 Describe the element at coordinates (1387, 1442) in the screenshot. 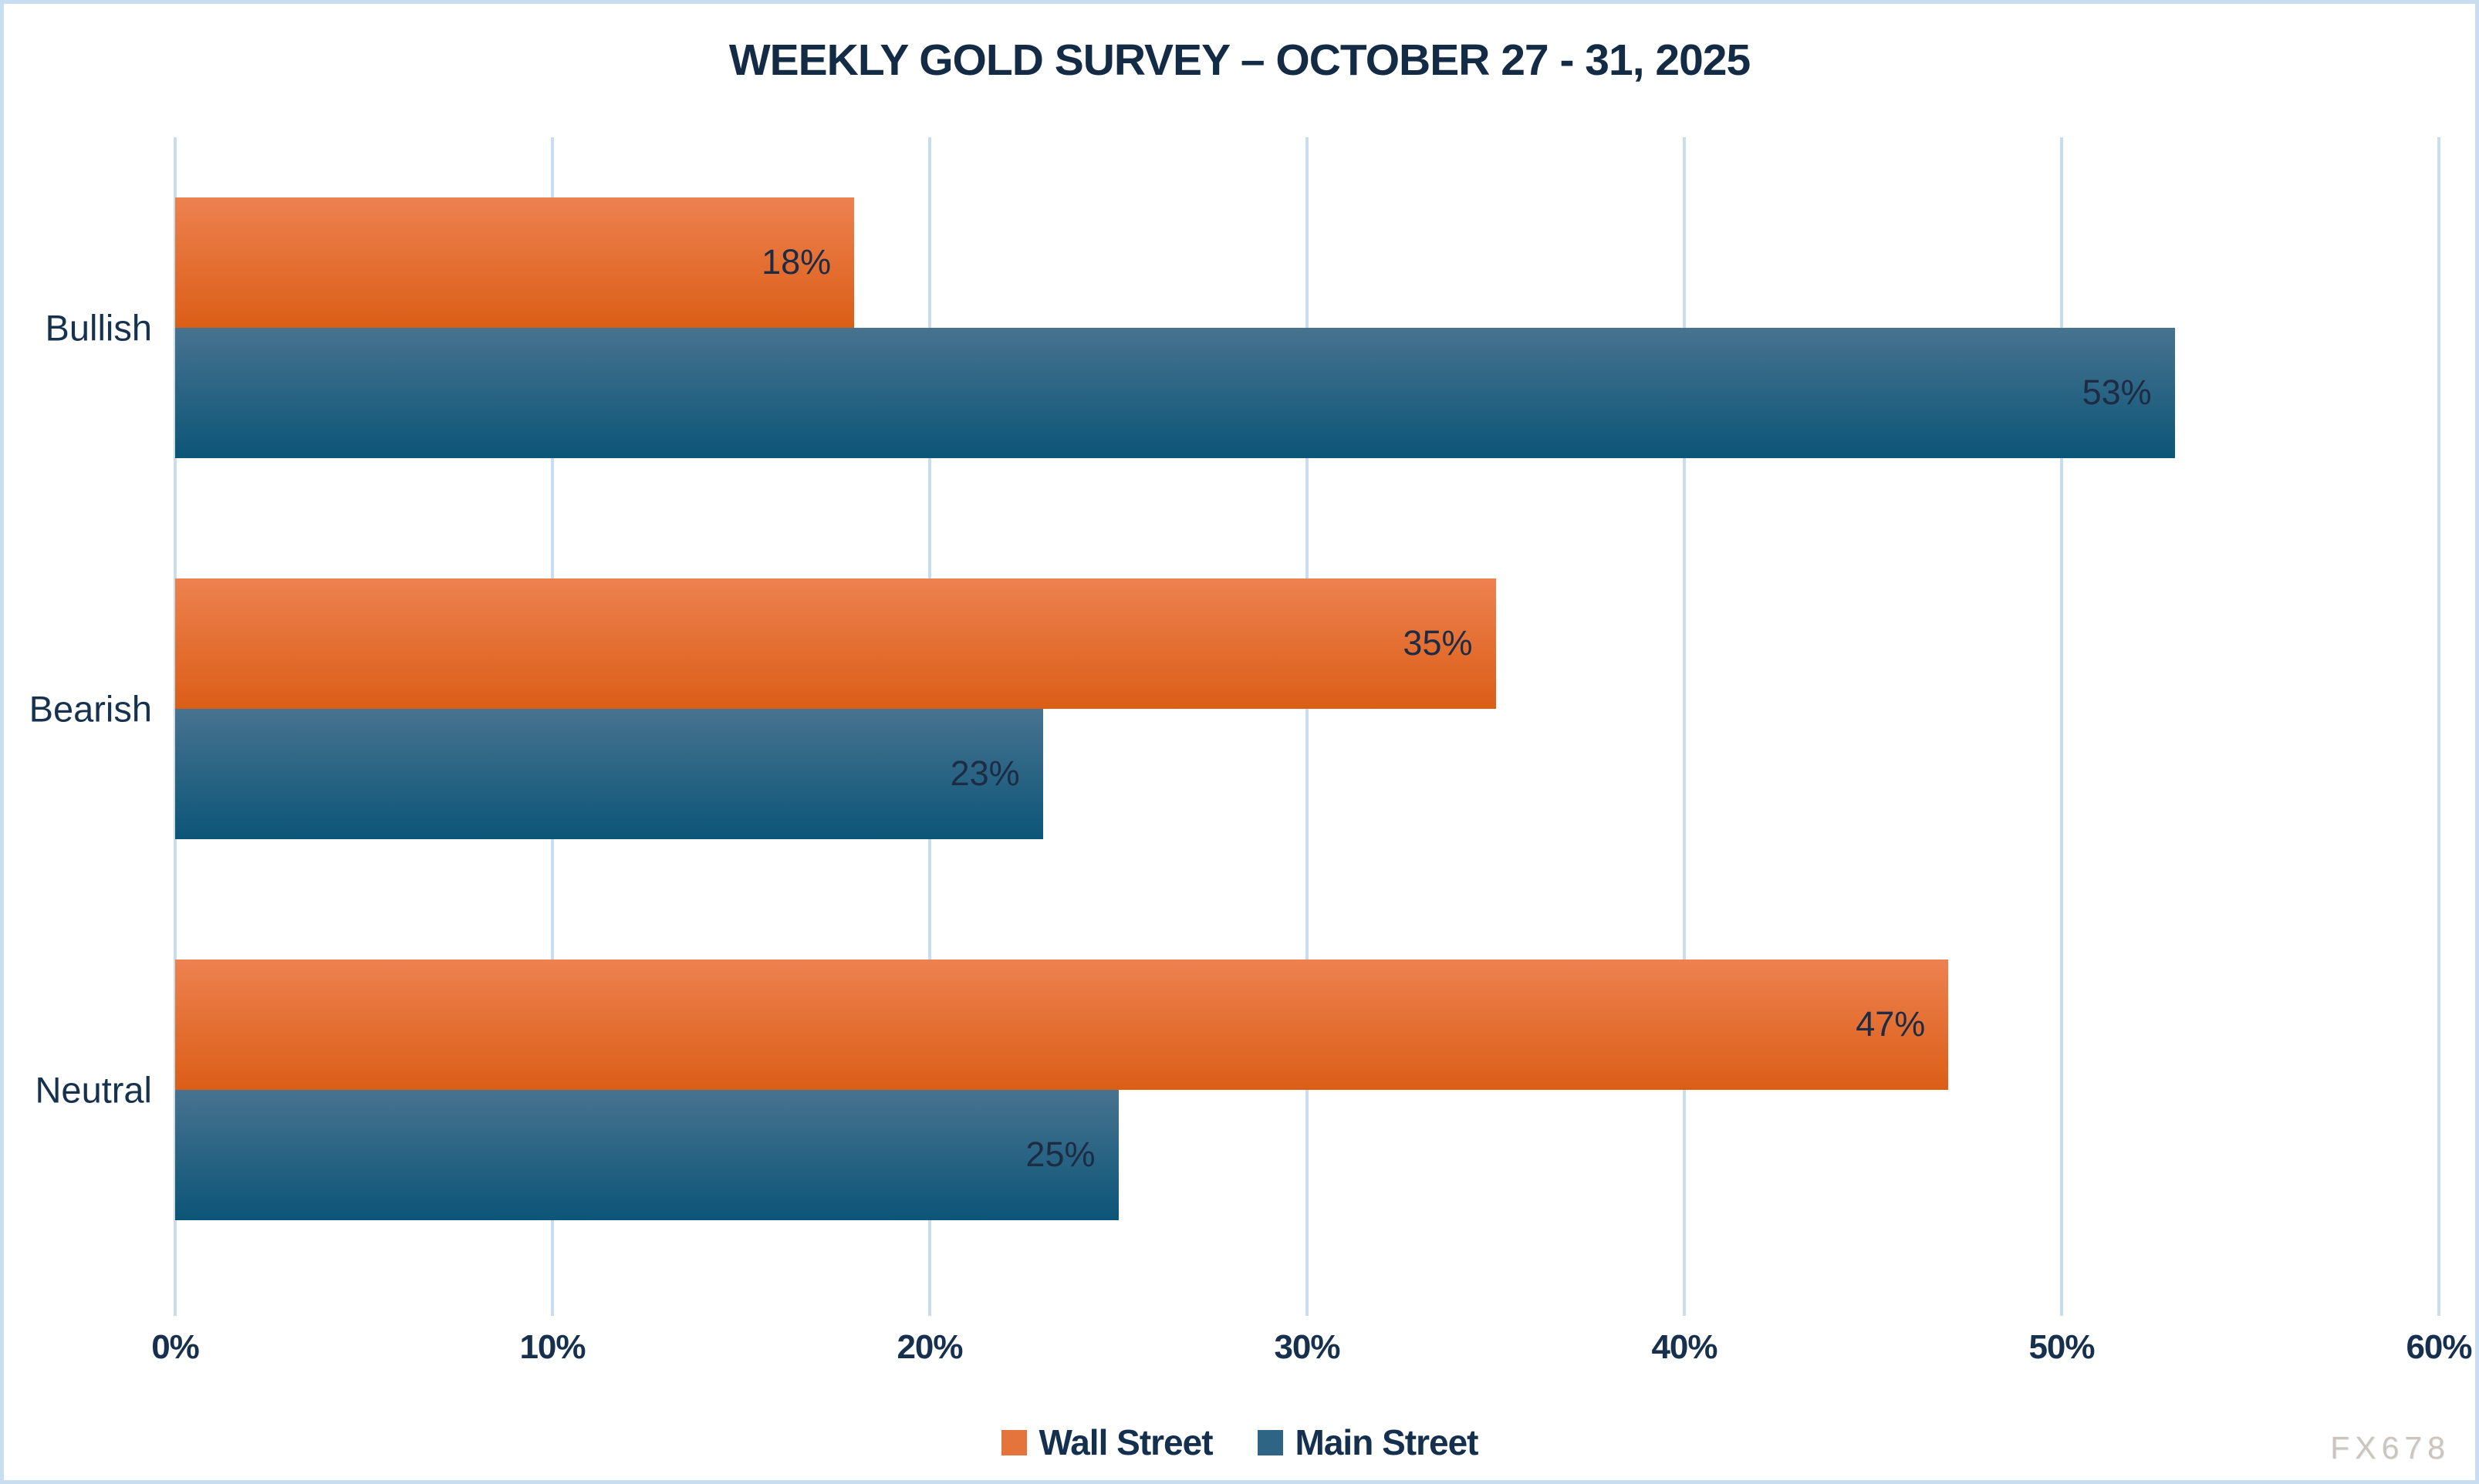

I see `legend-label-main-street: Main Street` at that location.